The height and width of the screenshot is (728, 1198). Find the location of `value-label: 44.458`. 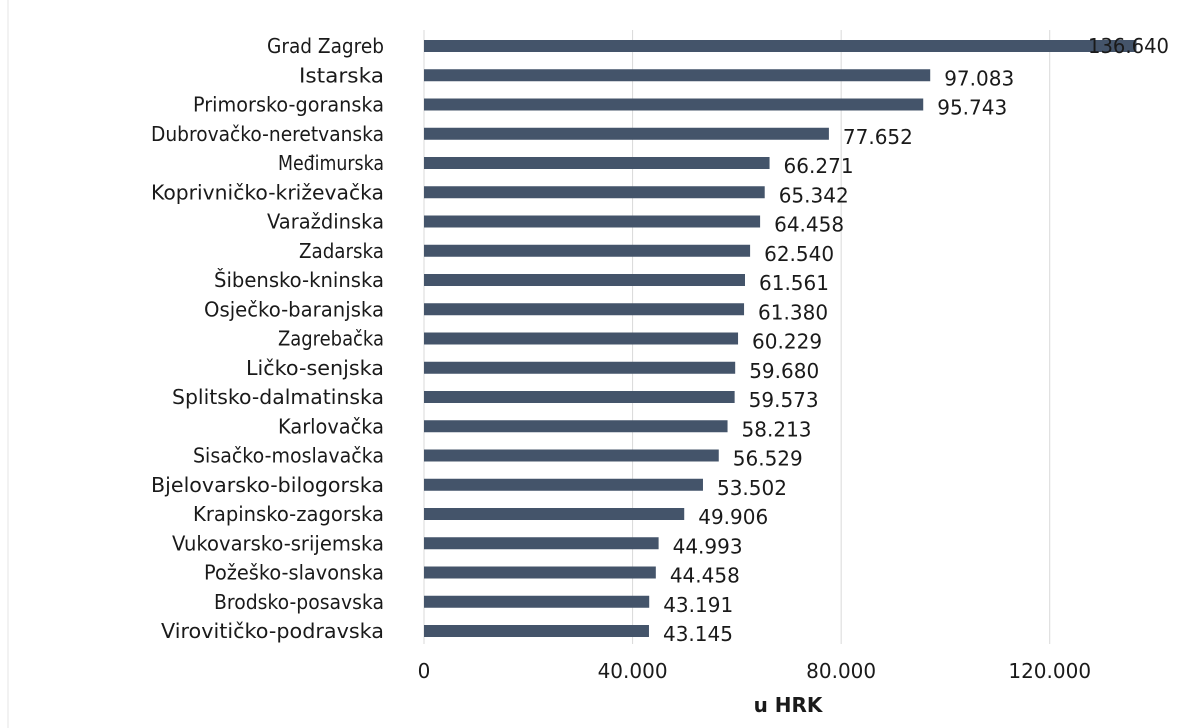

value-label: 44.458 is located at coordinates (705, 576).